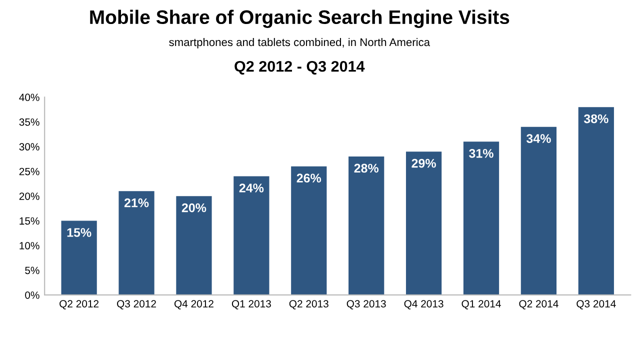  I want to click on data-label: 21%, so click(136, 203).